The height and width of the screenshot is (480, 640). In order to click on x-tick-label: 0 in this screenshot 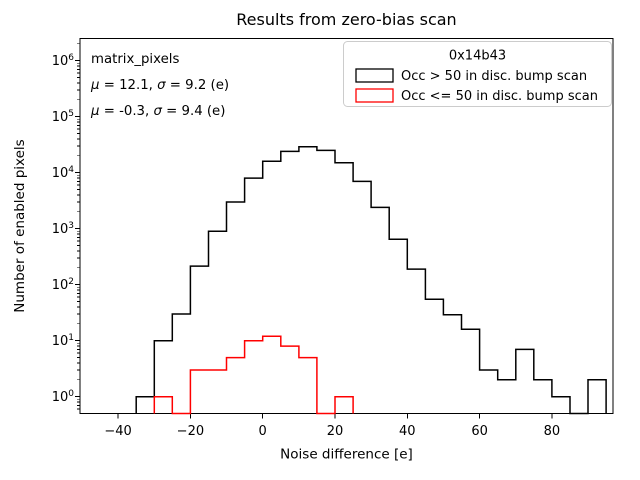, I will do `click(263, 431)`.